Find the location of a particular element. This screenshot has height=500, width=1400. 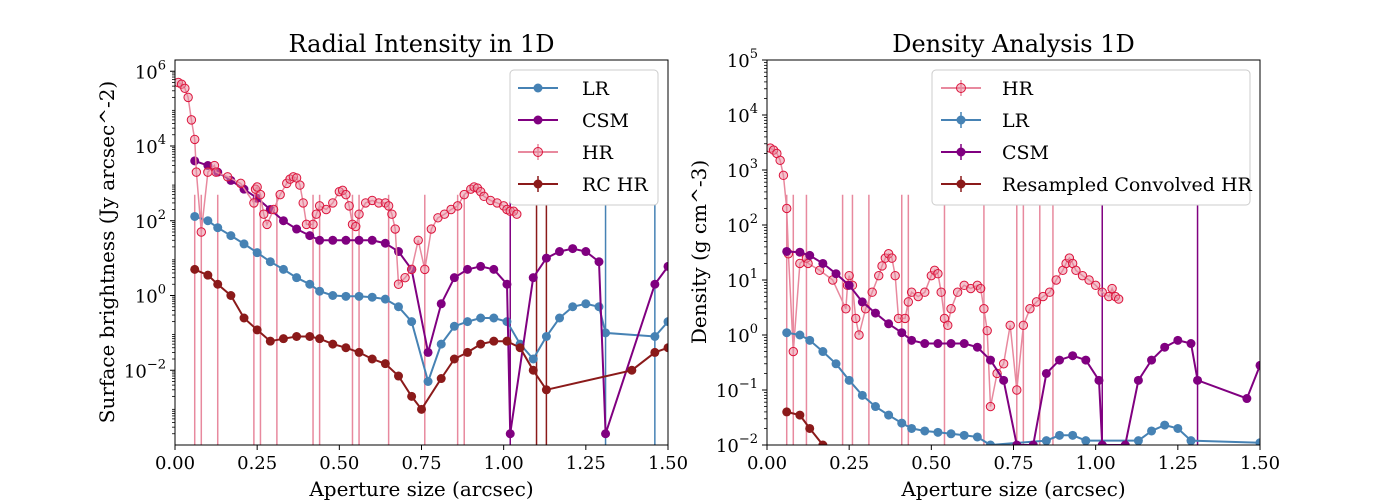

y-tick-label: 10⁶ is located at coordinates (150, 70).